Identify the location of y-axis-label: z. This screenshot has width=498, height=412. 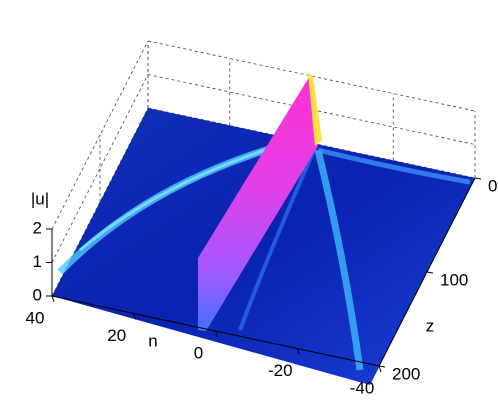
(430, 325).